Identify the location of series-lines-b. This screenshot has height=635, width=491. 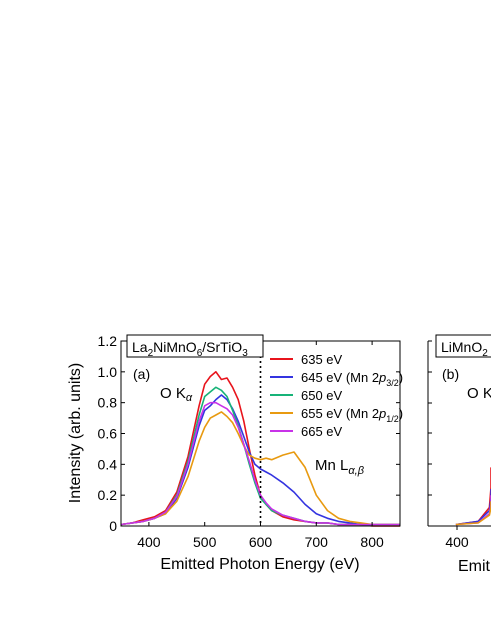
(473, 496).